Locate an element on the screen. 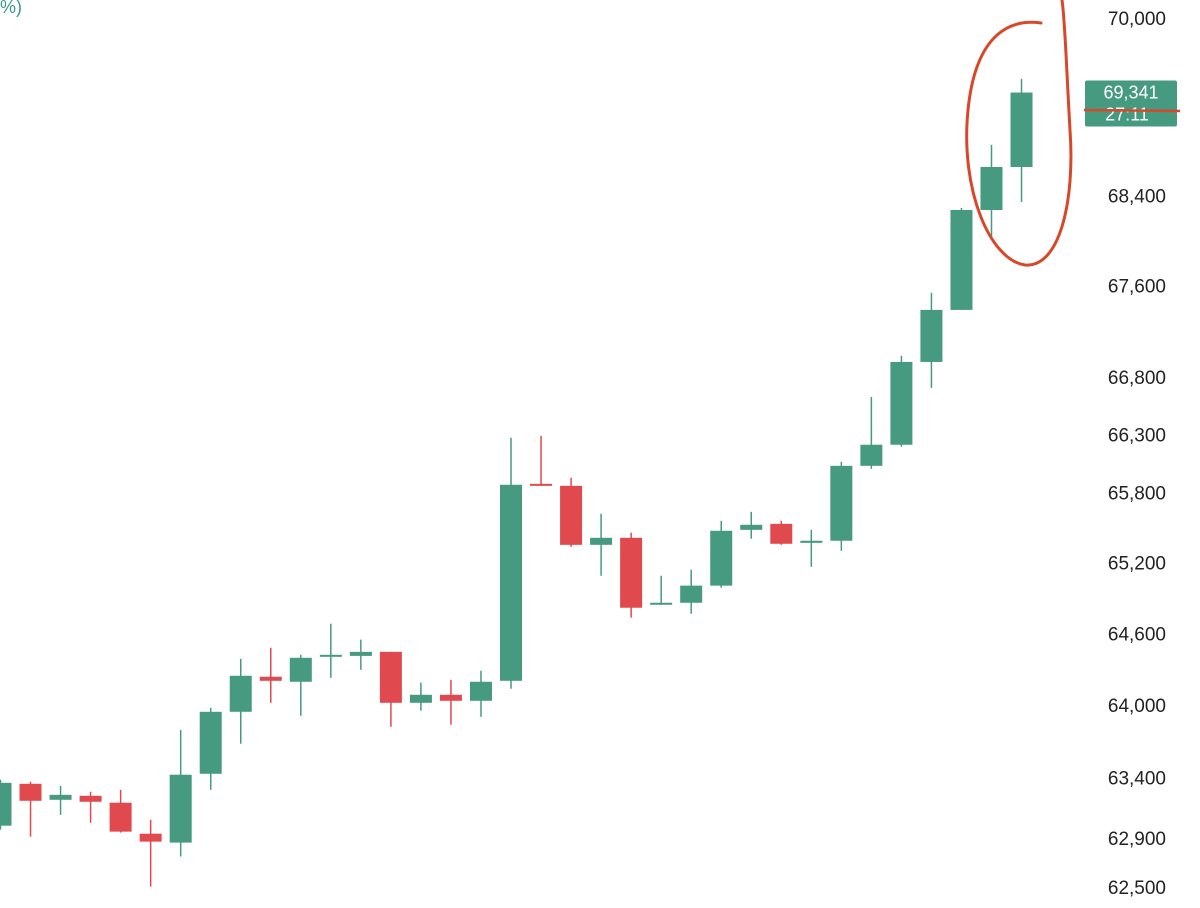 This screenshot has height=908, width=1200. y-tick-label: 67,600 is located at coordinates (1137, 287).